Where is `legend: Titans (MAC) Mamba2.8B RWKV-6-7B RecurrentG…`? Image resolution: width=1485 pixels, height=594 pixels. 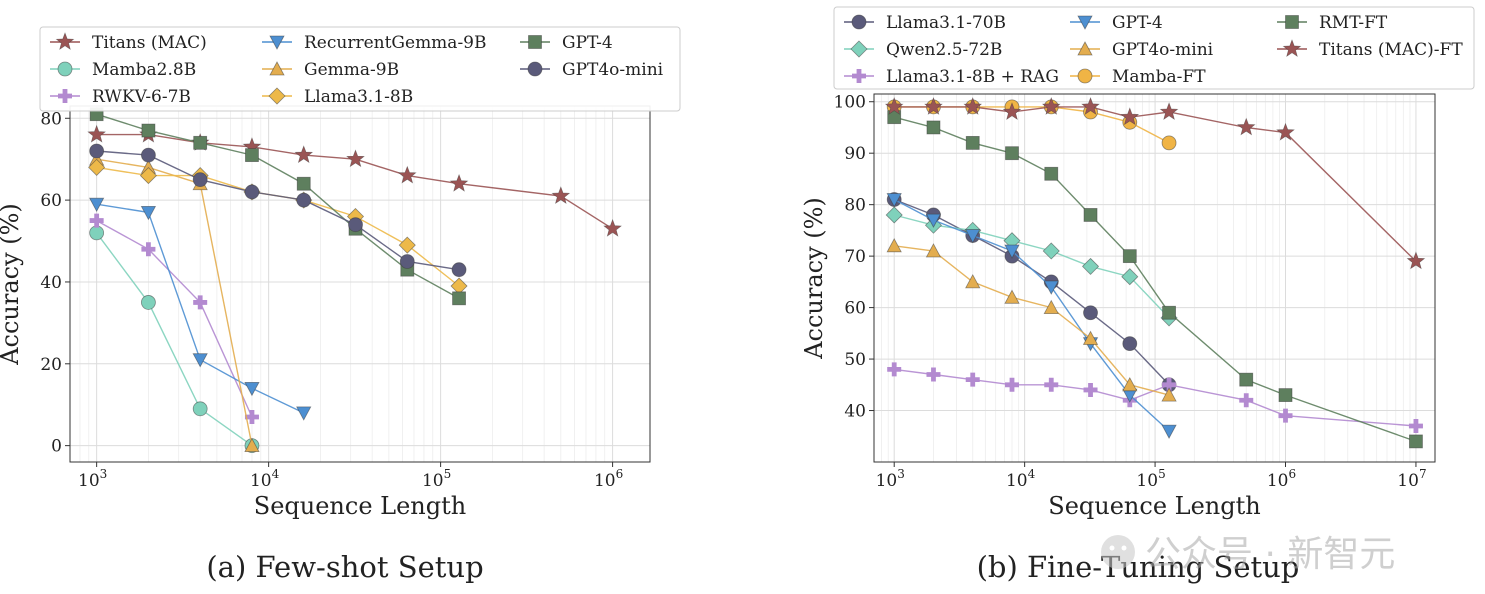 legend: Titans (MAC) Mamba2.8B RWKV-6-7B RecurrentG… is located at coordinates (360, 69).